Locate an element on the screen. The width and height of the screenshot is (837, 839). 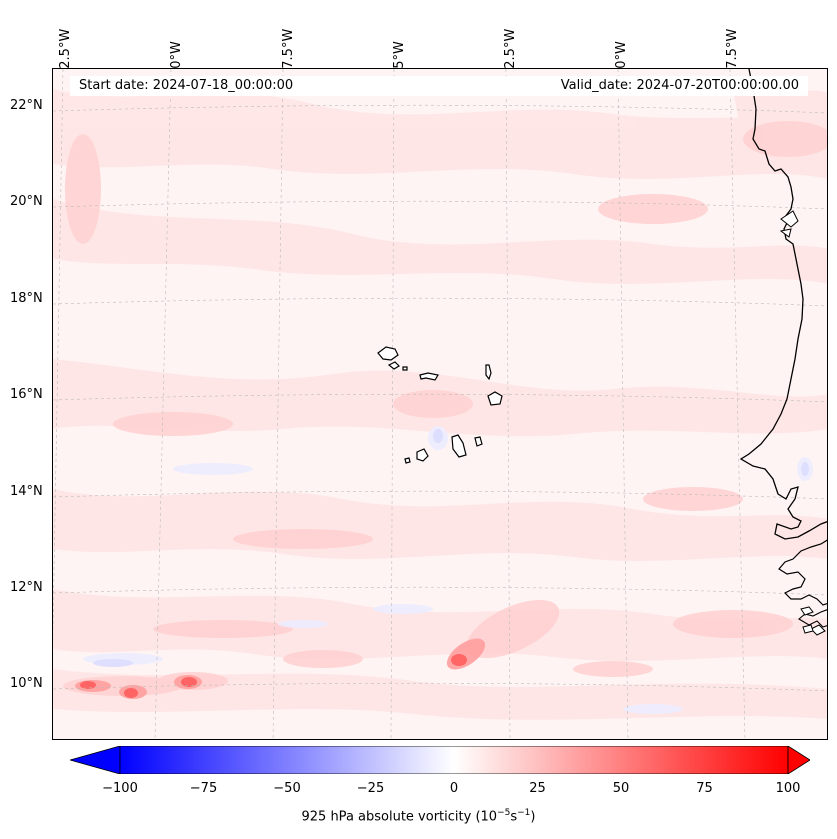
colorbar-extend-high is located at coordinates (798, 760).